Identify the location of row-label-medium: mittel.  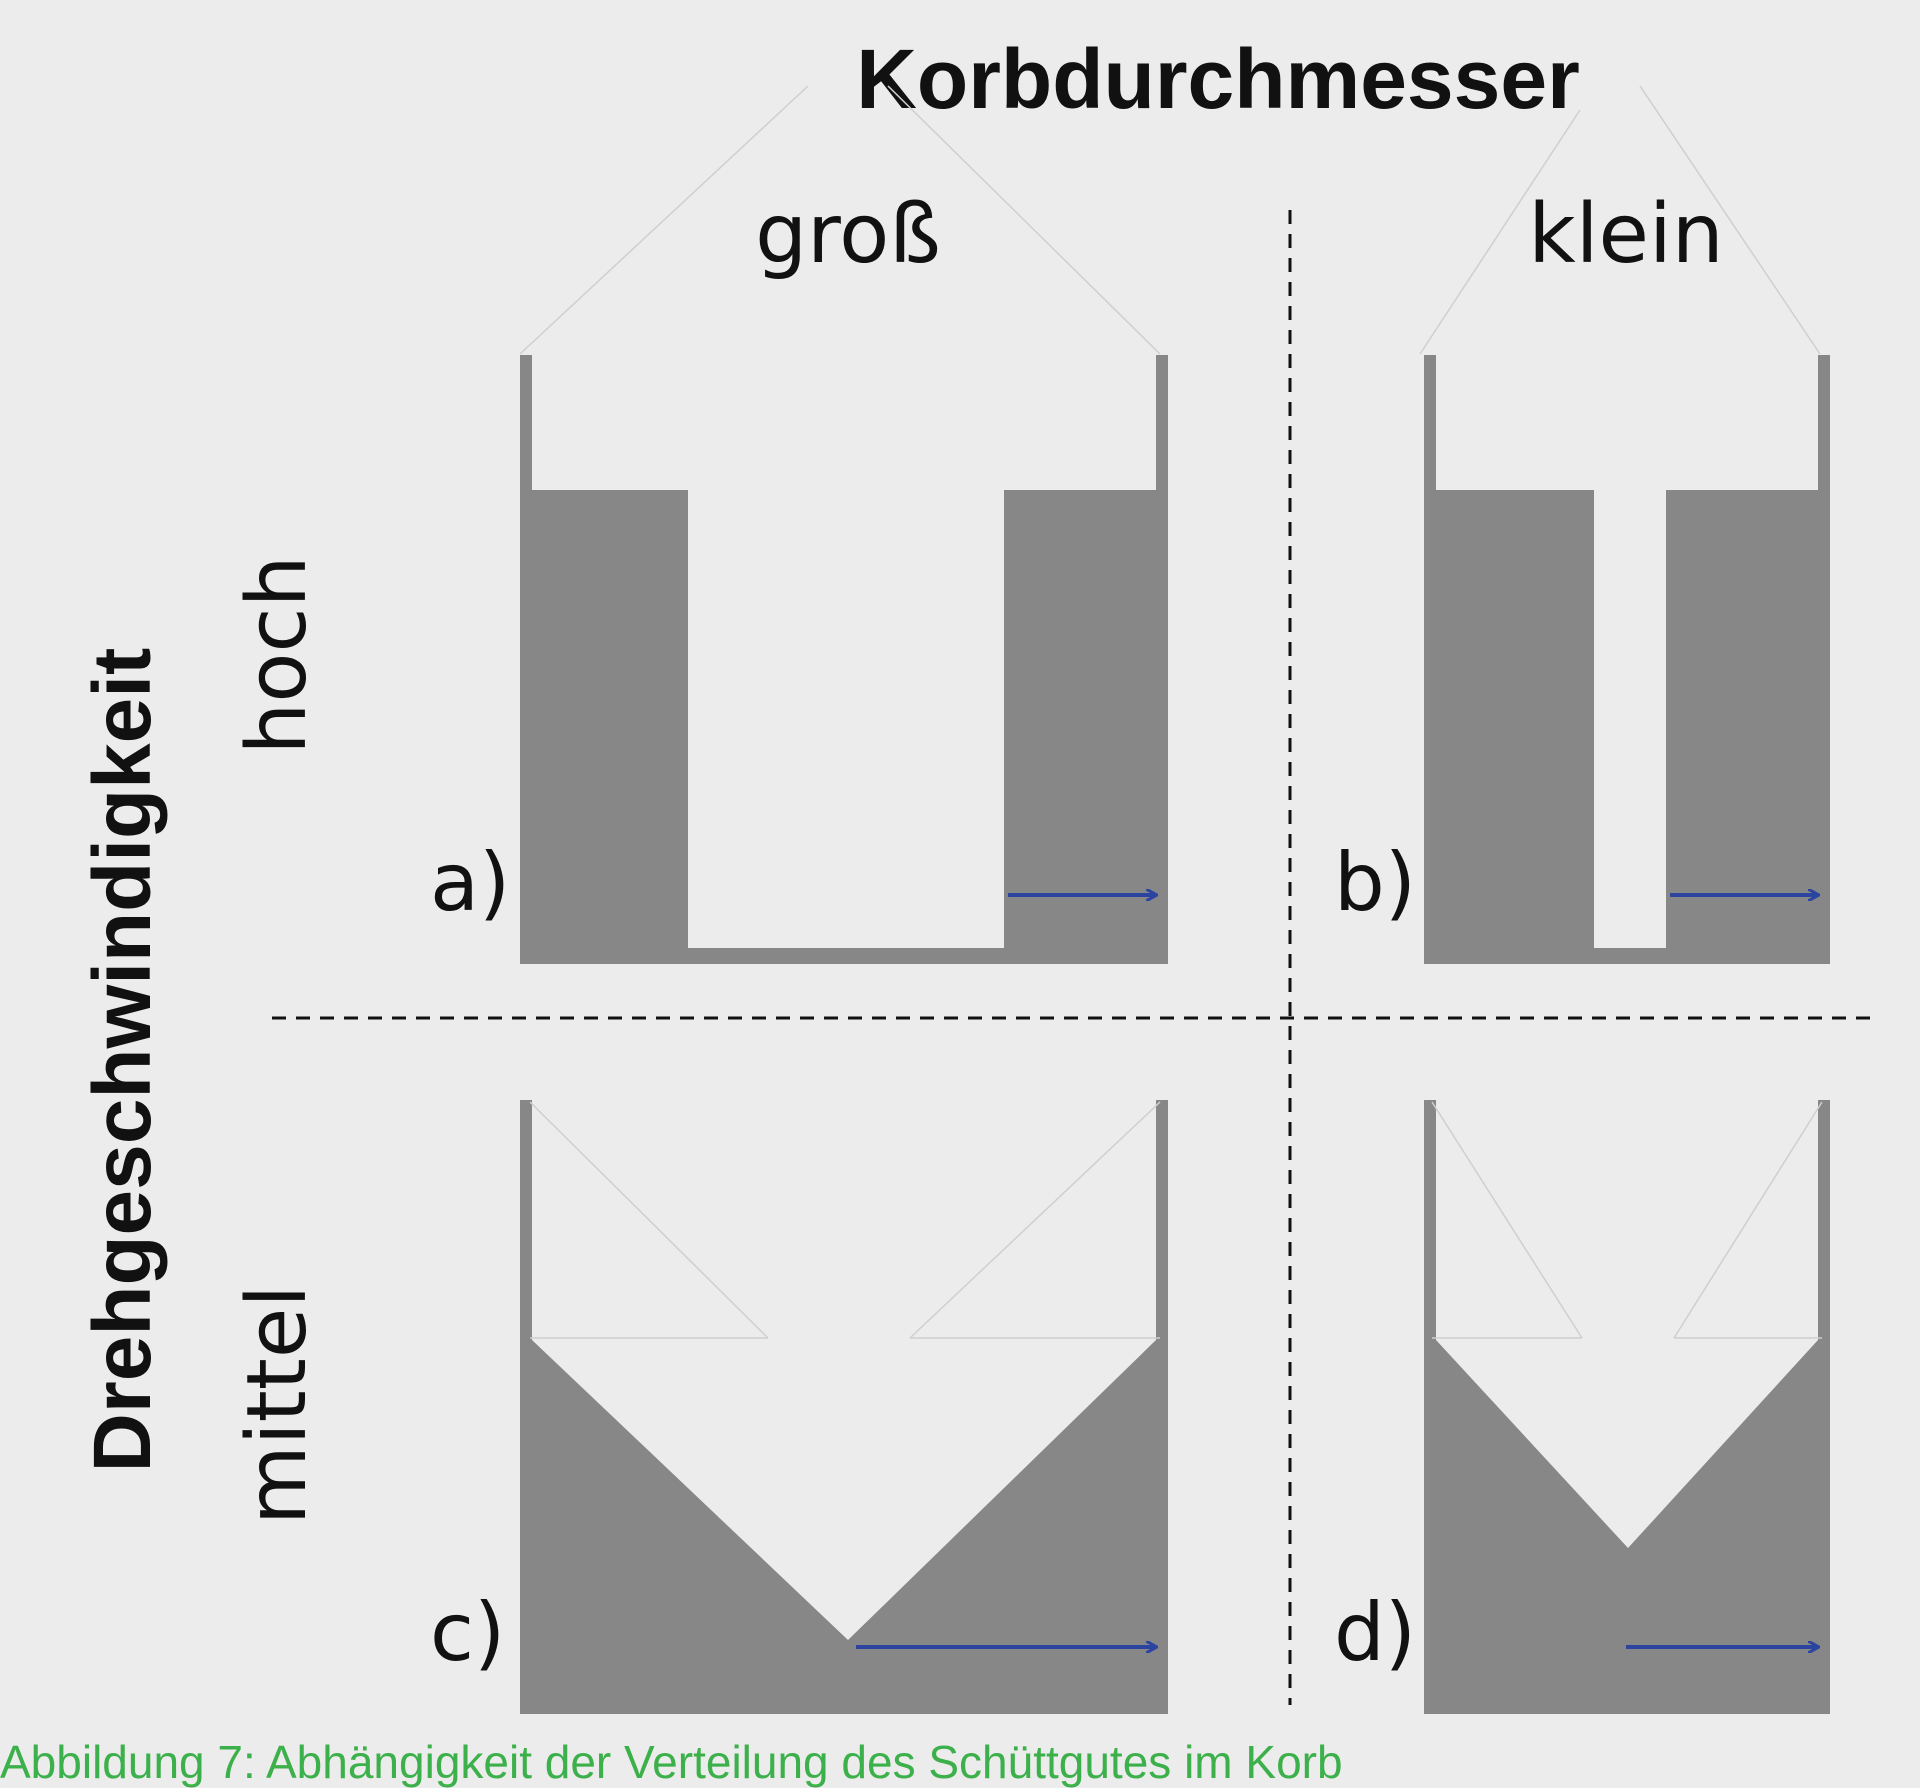
(277, 1405).